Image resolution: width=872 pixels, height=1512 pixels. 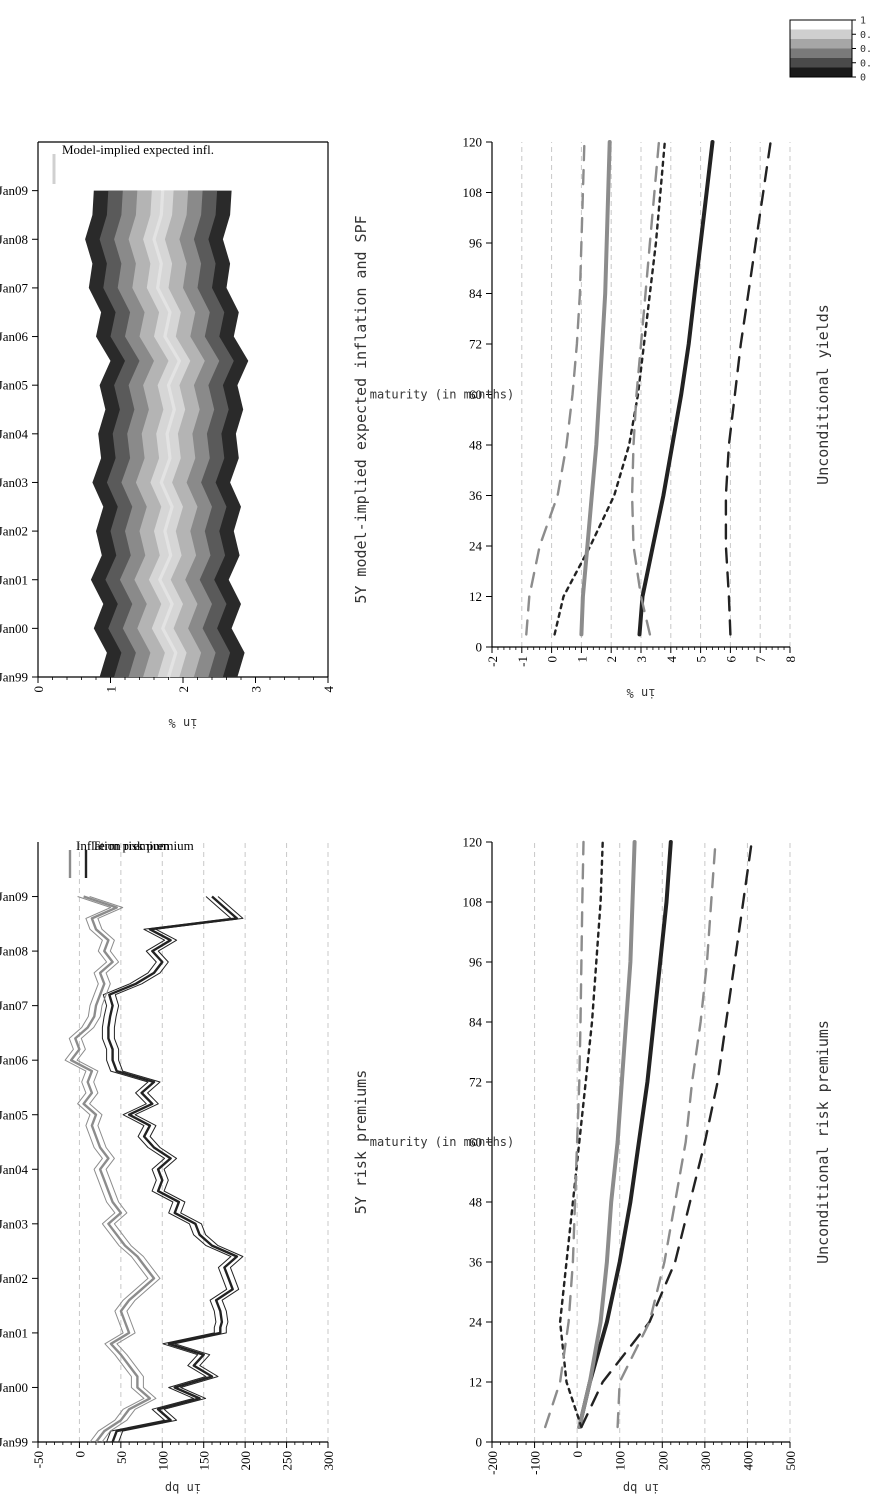 What do you see at coordinates (111, 689) in the screenshot?
I see `y-tick-label: 1` at bounding box center [111, 689].